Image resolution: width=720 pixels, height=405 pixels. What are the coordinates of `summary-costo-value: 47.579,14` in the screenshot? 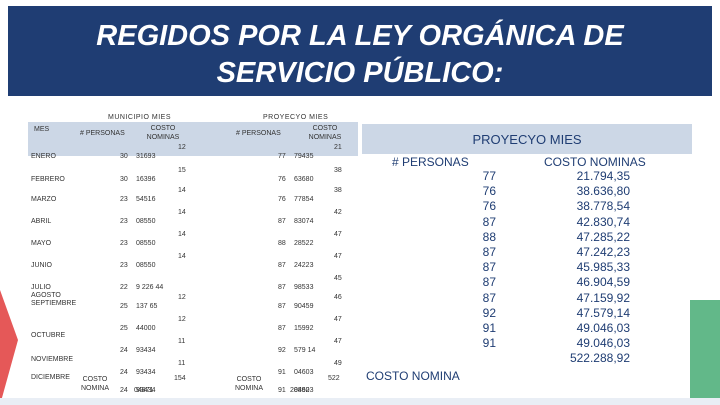 It's located at (603, 312).